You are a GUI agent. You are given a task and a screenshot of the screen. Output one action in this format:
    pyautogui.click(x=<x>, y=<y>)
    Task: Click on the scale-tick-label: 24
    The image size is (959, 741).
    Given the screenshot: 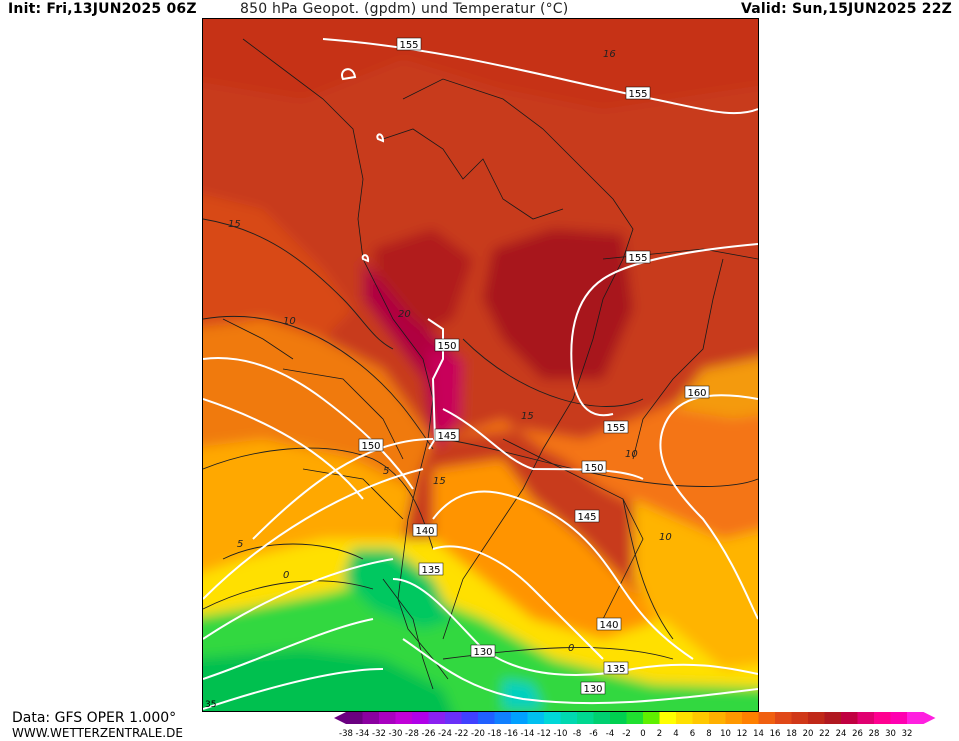 What is the action you would take?
    pyautogui.click(x=841, y=734)
    